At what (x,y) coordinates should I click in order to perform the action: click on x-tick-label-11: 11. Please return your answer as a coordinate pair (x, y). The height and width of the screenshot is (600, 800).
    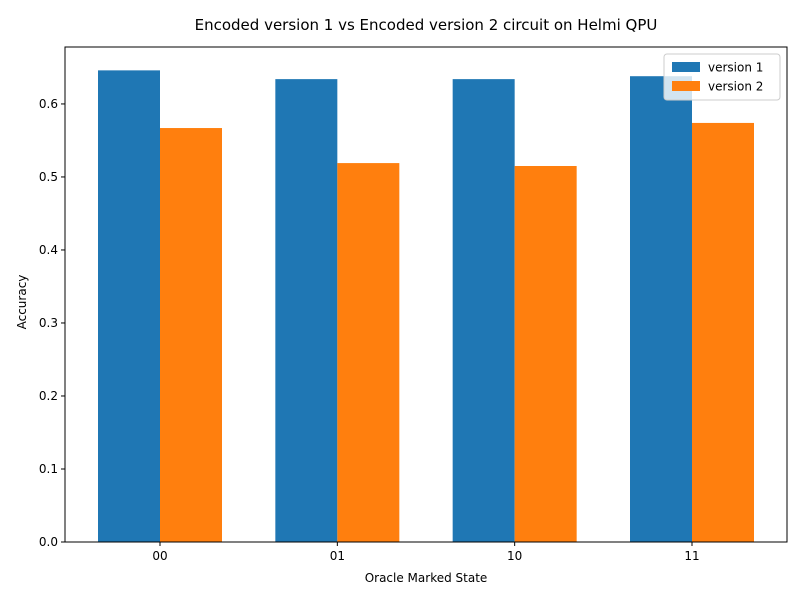
    Looking at the image, I should click on (691, 556).